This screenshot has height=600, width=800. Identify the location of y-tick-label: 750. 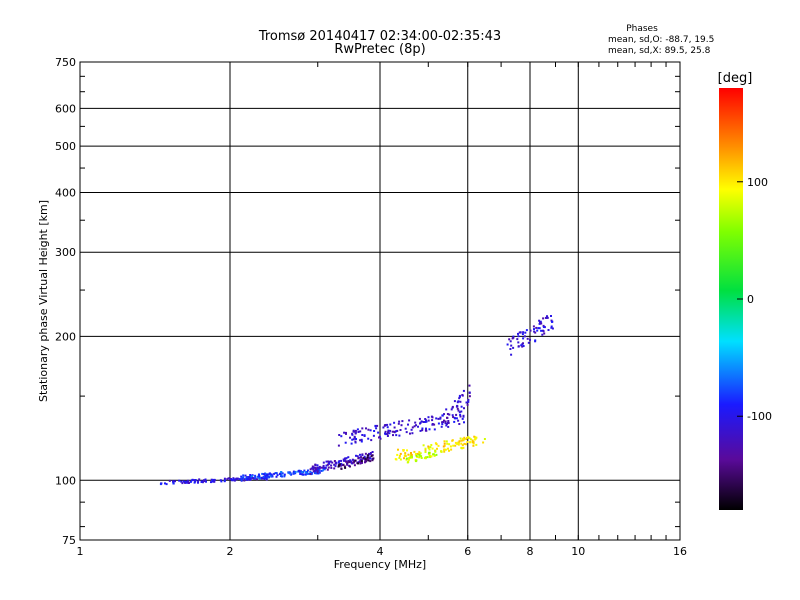
(65, 62).